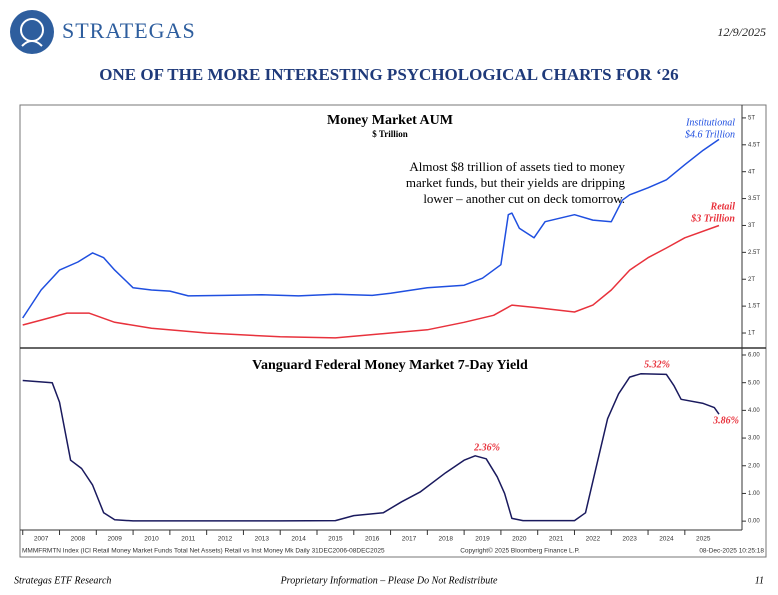  Describe the element at coordinates (486, 447) in the screenshot. I see `annotation: 2.36%` at that location.